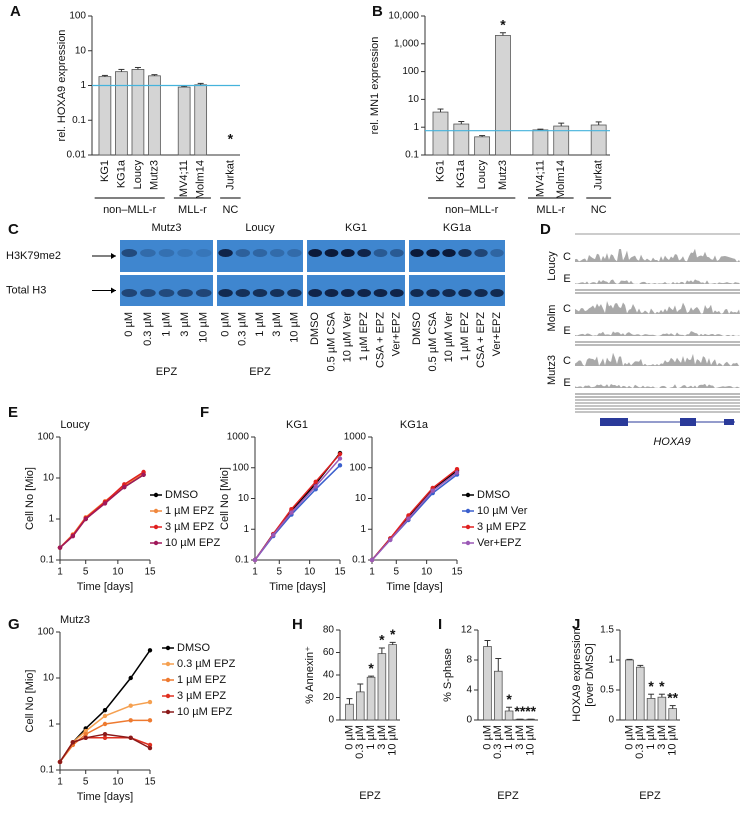 Image resolution: width=744 pixels, height=814 pixels. I want to click on x-tick-label: 5, so click(86, 572).